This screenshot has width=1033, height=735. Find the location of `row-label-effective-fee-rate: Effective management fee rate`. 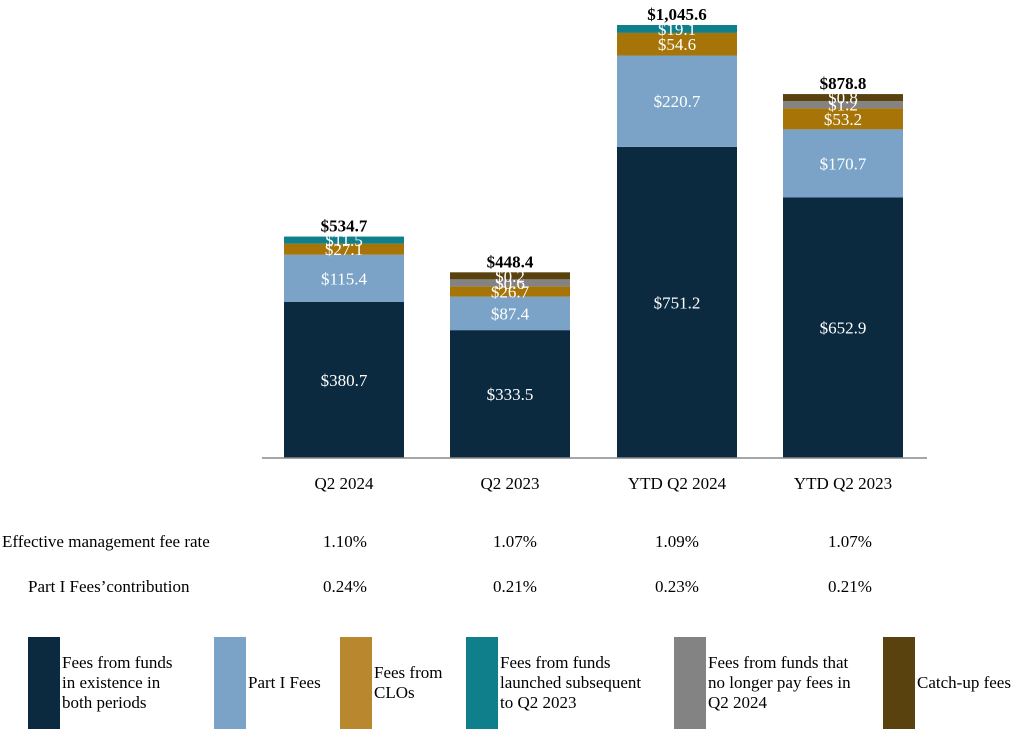

row-label-effective-fee-rate: Effective management fee rate is located at coordinates (106, 541).